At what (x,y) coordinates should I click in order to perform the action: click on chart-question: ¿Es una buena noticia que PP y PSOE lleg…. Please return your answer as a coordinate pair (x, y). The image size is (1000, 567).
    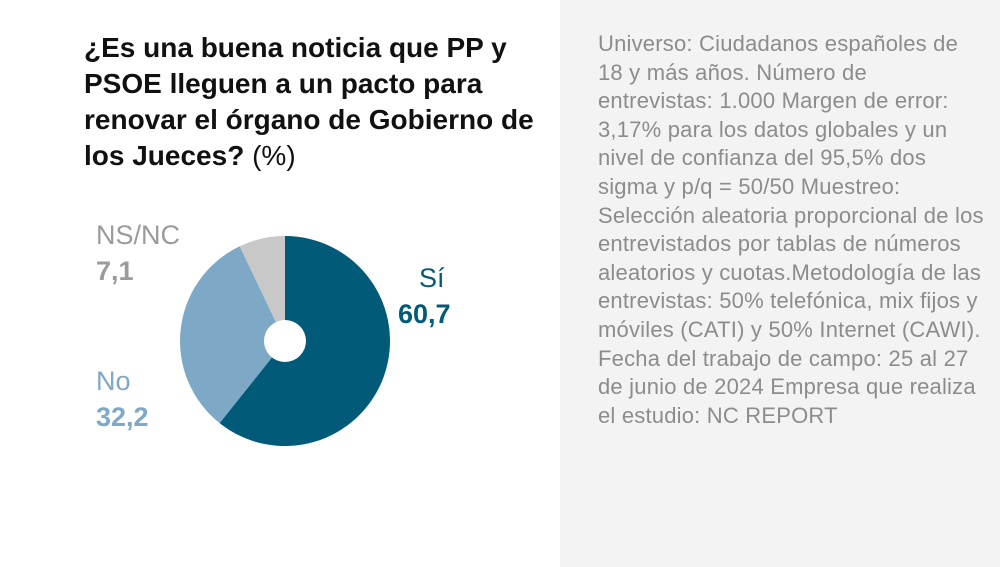
    Looking at the image, I should click on (309, 101).